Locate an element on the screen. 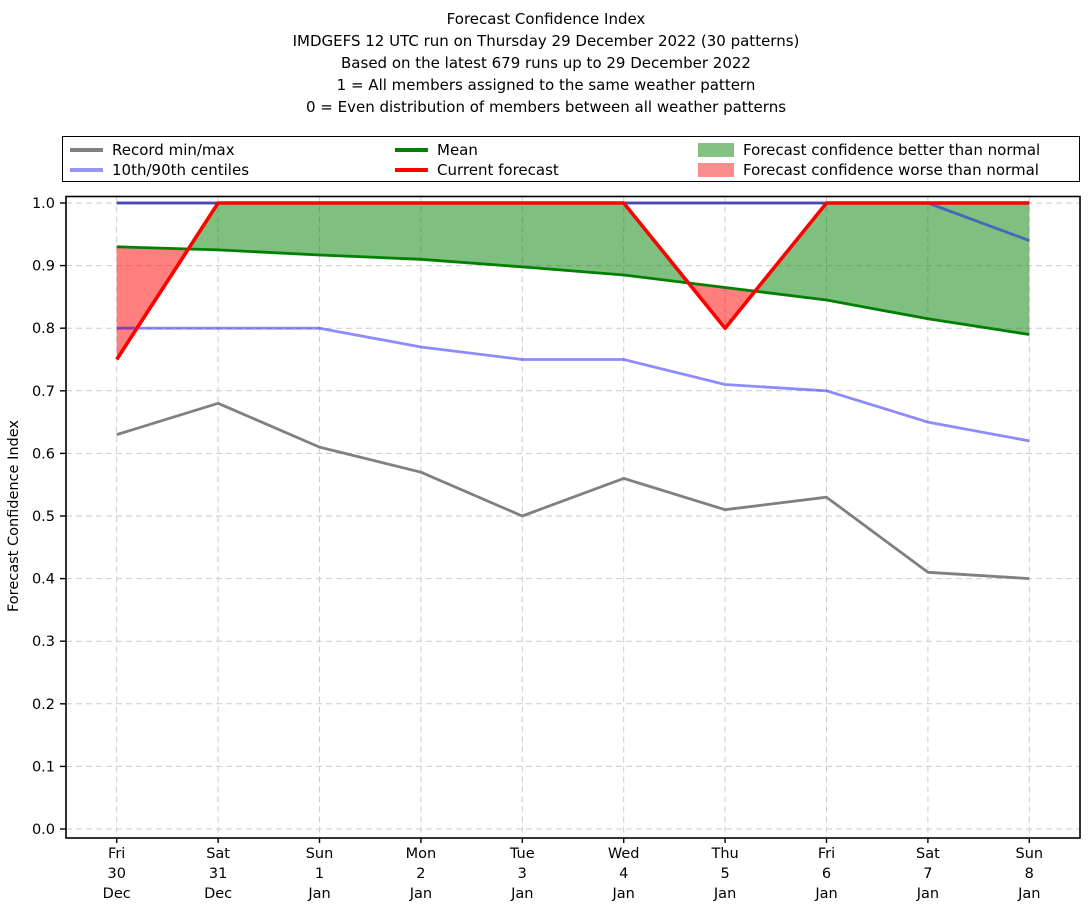  legend-item-centiles: 10th/90th centiles is located at coordinates (159, 170).